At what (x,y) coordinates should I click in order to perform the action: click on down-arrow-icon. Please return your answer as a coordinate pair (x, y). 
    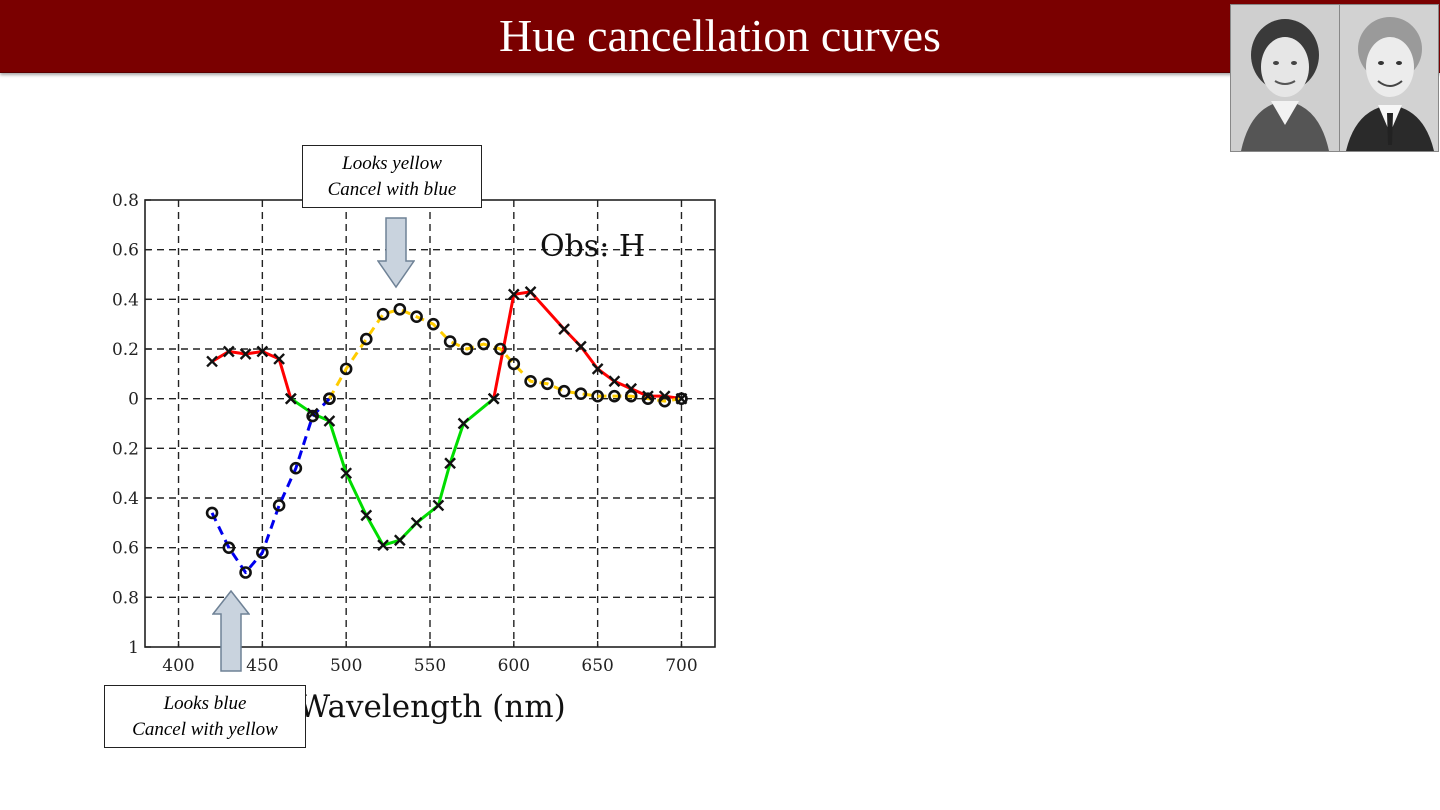
    Looking at the image, I should click on (396, 253).